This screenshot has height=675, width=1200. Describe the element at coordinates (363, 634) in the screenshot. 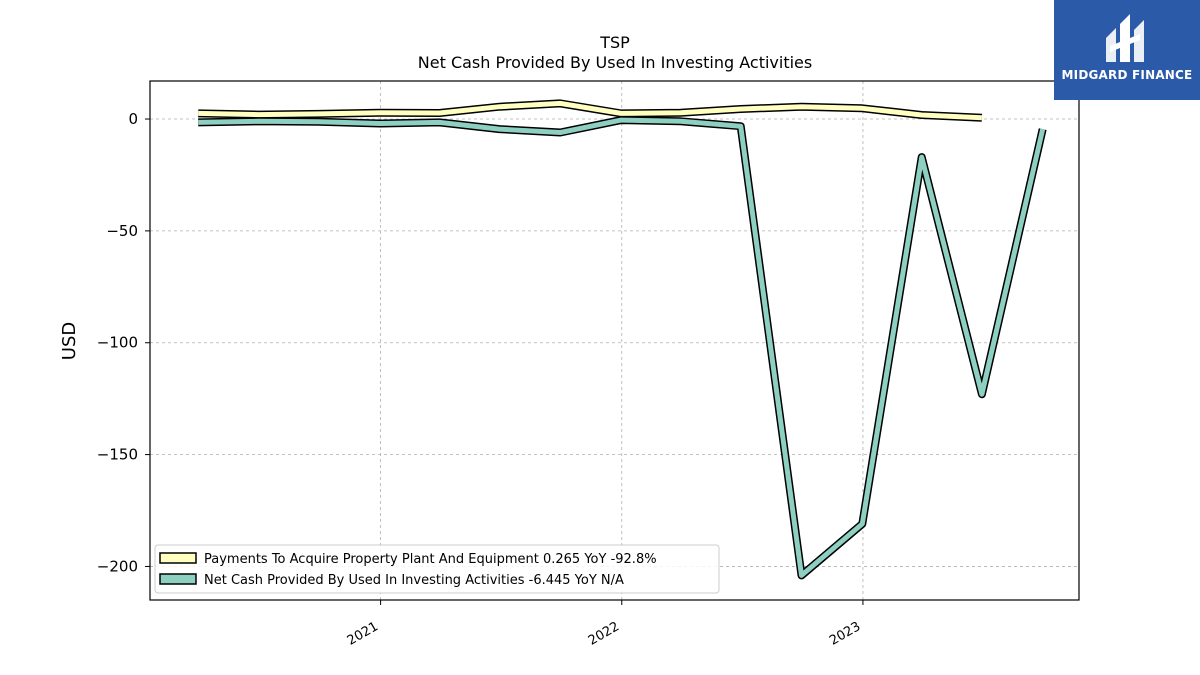

I see `x-tick-label: 2021` at that location.